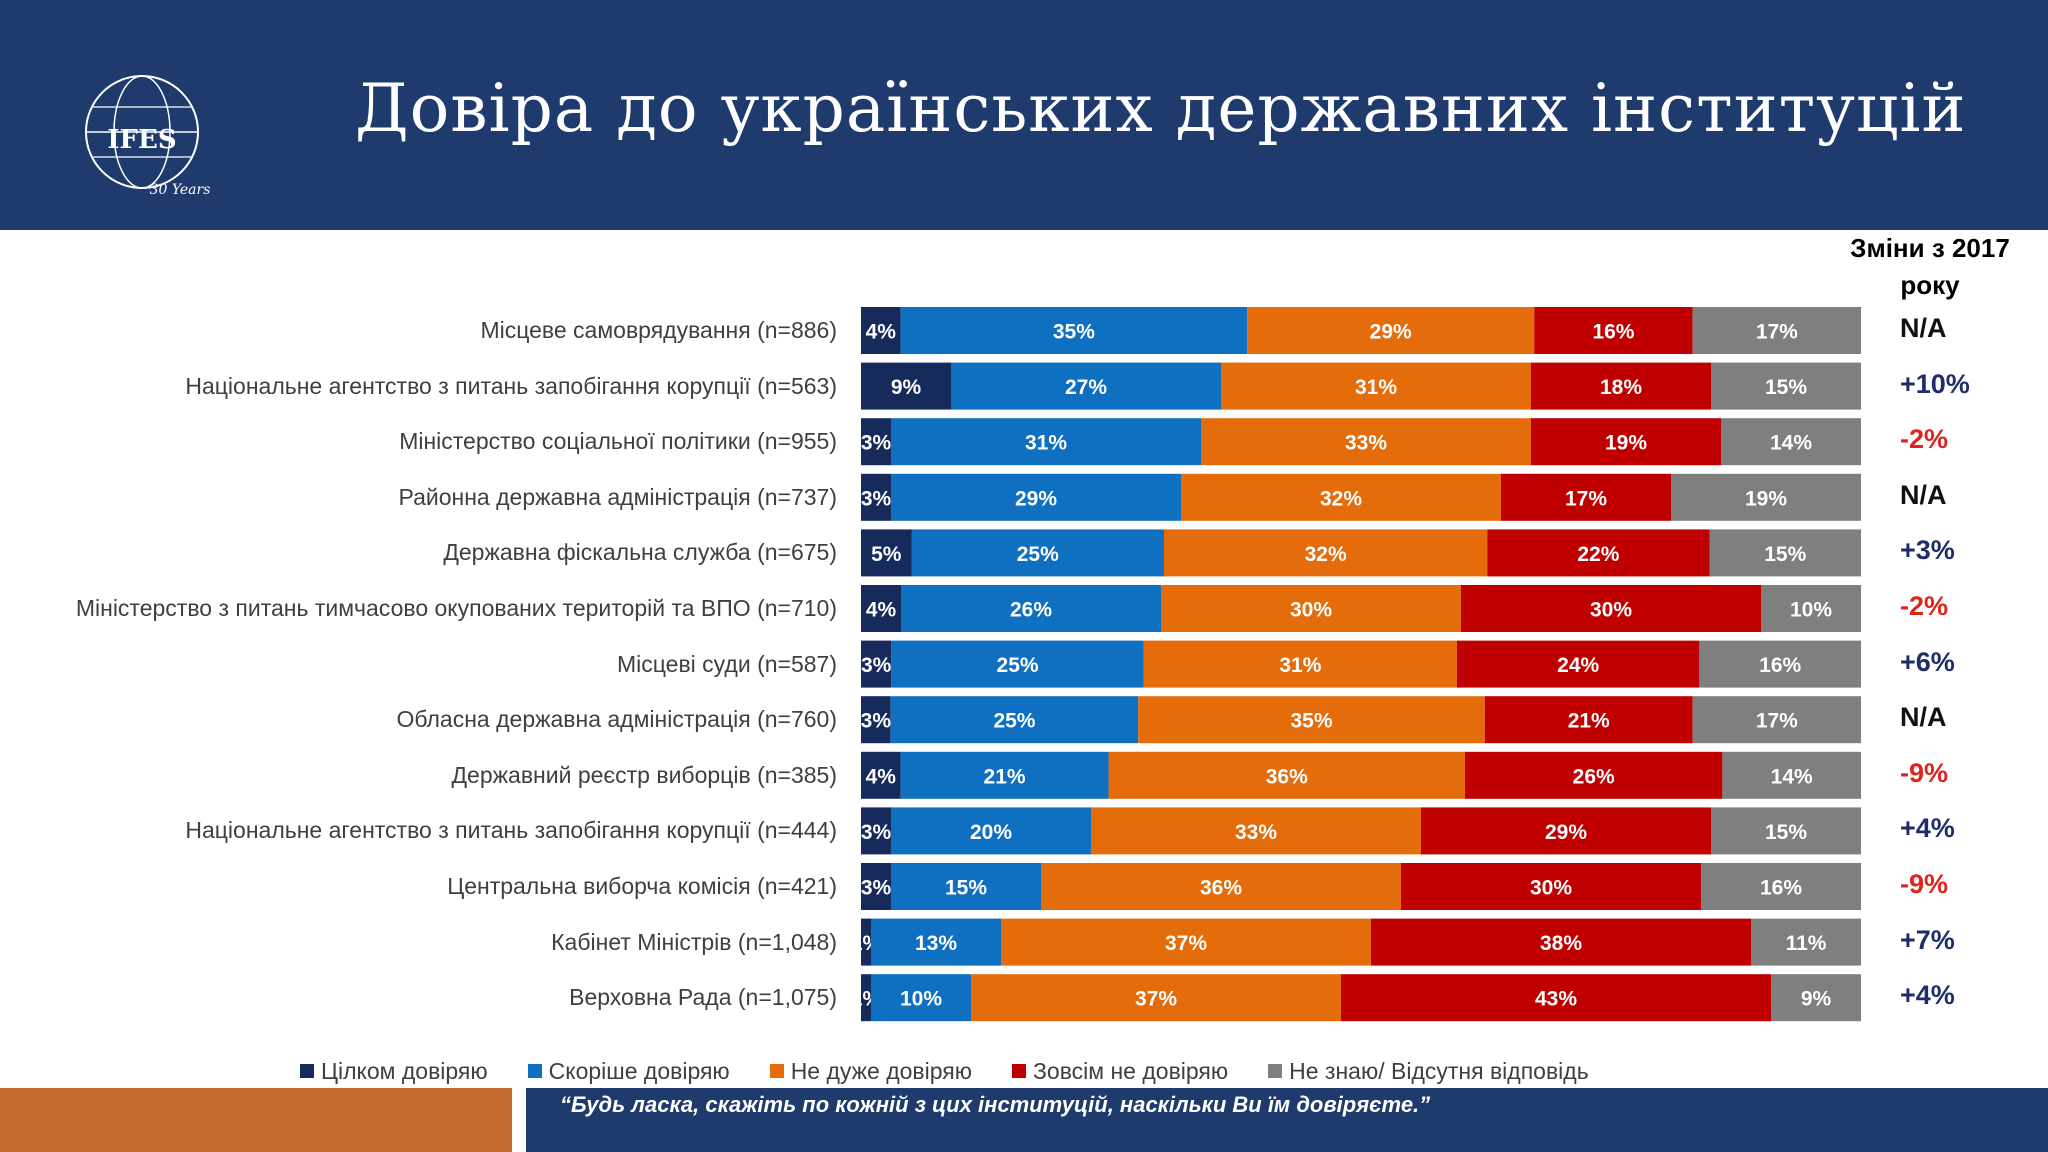 The height and width of the screenshot is (1152, 2048). Describe the element at coordinates (1031, 610) in the screenshot. I see `bar-value-label: 26%` at that location.